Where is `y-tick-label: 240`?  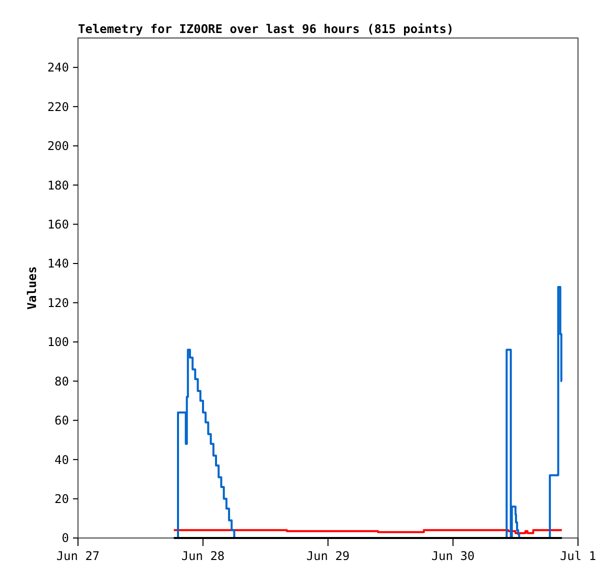
y-tick-label: 240 is located at coordinates (58, 67).